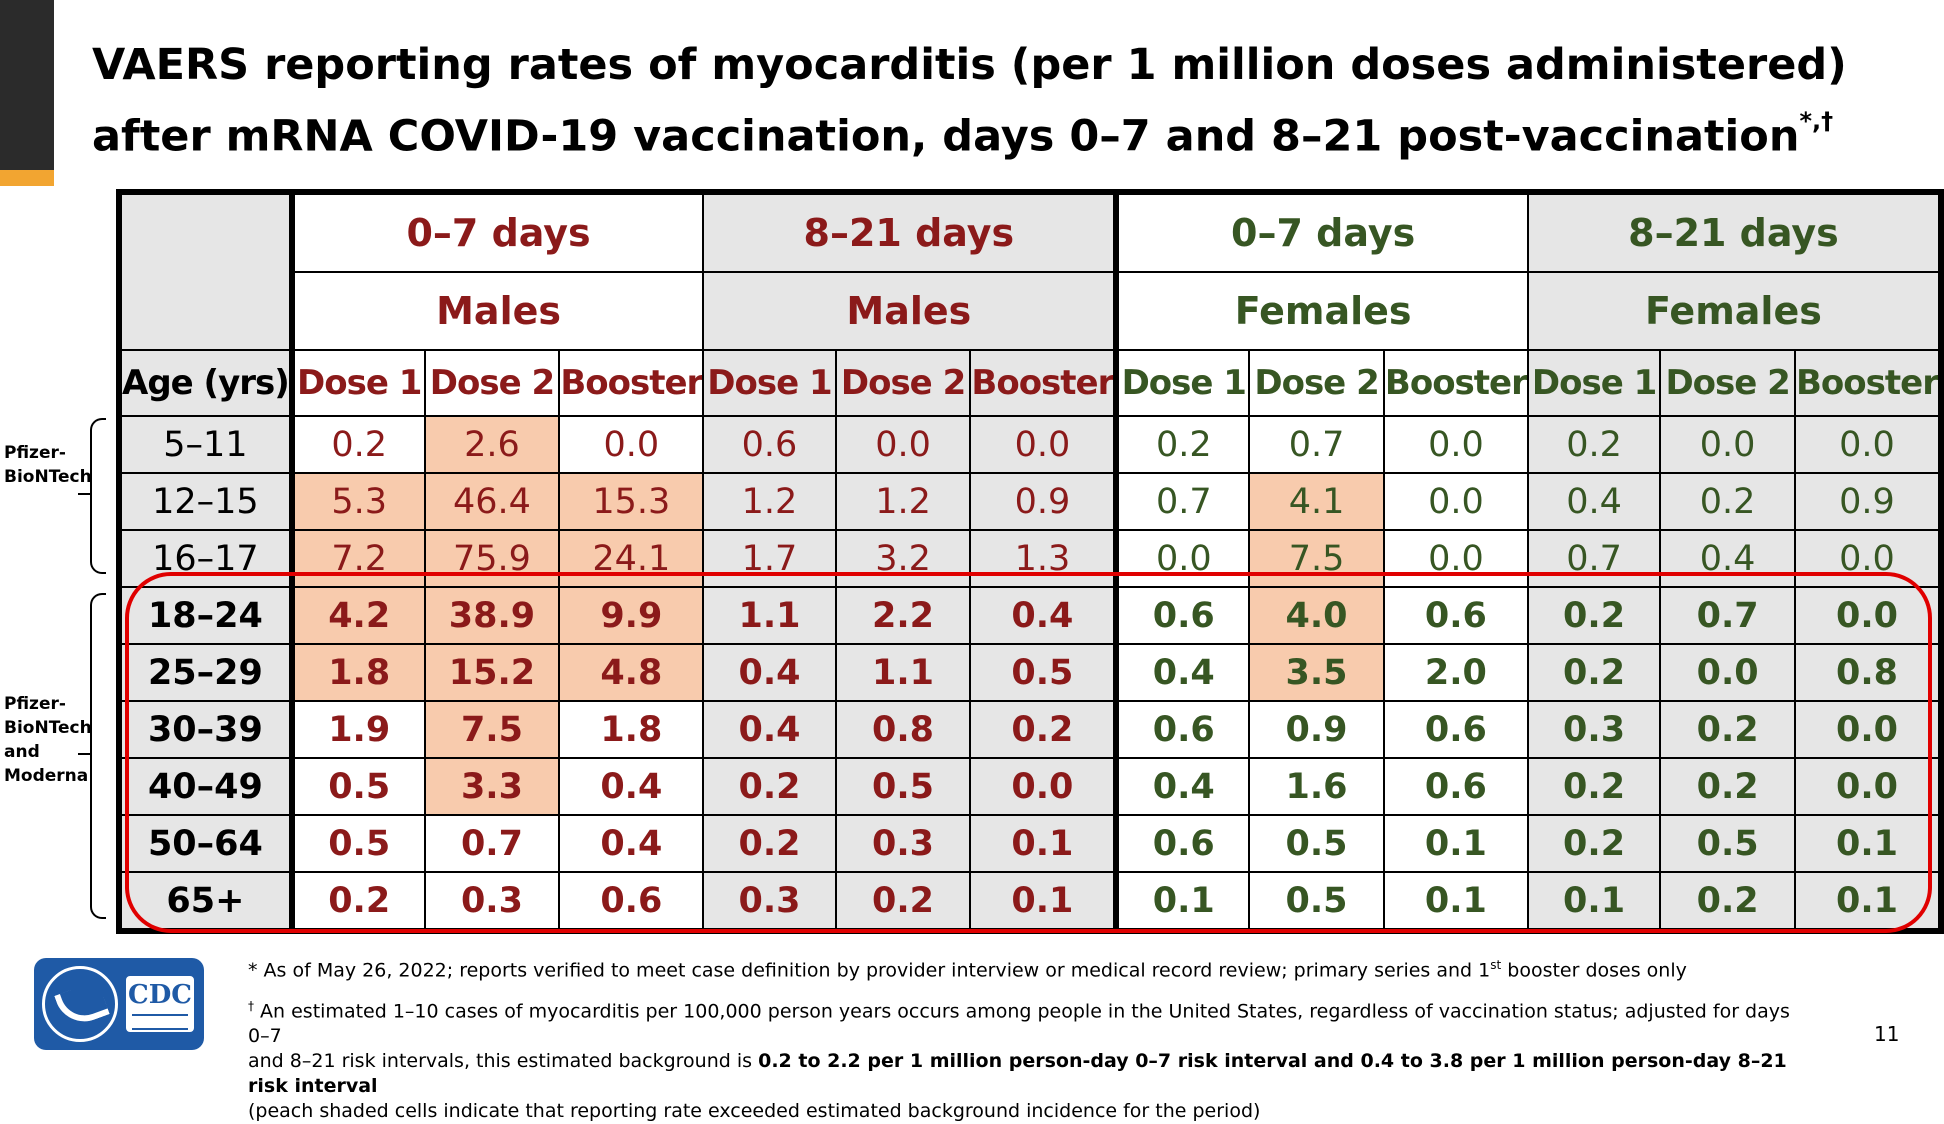  What do you see at coordinates (206, 501) in the screenshot?
I see `age-cell: 12–15` at bounding box center [206, 501].